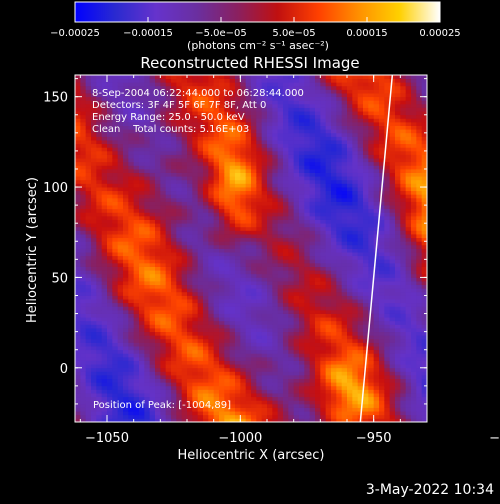 Image resolution: width=500 pixels, height=504 pixels. Describe the element at coordinates (168, 117) in the screenshot. I see `annotation-energy-range: Energy Range: 25.0 - 50.0 keV` at that location.